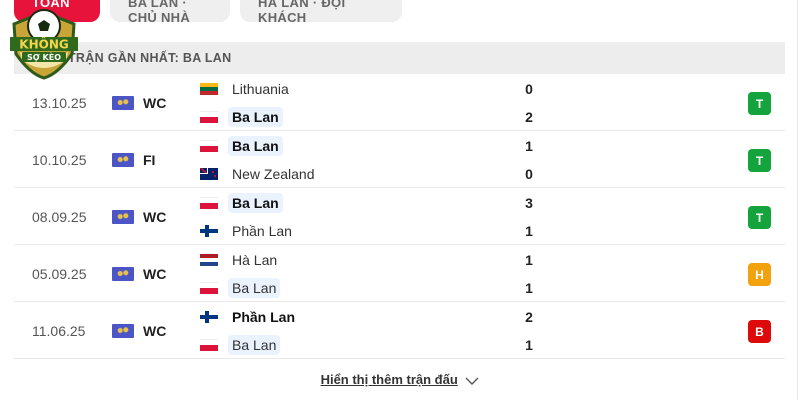 This screenshot has height=400, width=800. What do you see at coordinates (399, 159) in the screenshot?
I see `match-row: 10.10.25 FI Ba Lan New Zealand 1 0 T` at bounding box center [399, 159].